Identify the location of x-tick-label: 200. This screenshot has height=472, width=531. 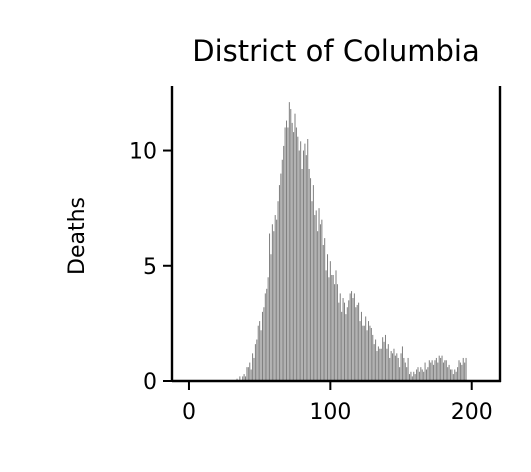
(472, 412).